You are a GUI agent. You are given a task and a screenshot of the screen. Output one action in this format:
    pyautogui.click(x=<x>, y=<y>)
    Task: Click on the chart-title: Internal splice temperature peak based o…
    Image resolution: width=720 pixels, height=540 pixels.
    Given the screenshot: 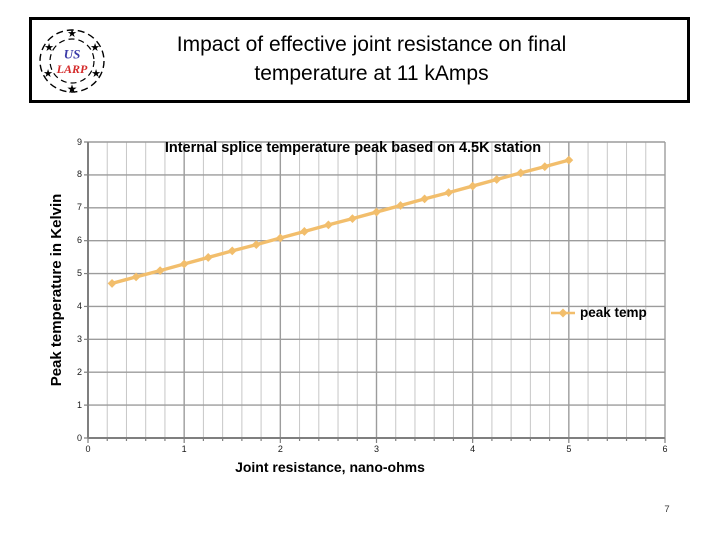 What is the action you would take?
    pyautogui.click(x=353, y=148)
    